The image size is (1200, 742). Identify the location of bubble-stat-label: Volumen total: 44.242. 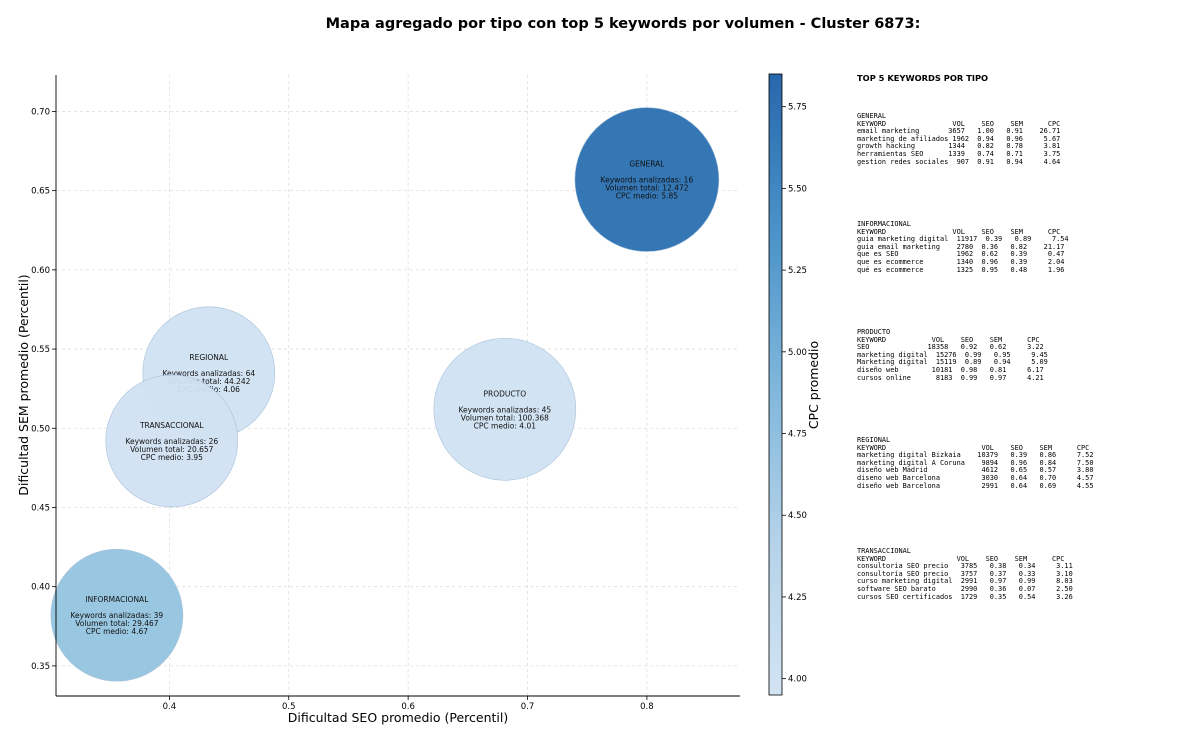
(209, 381).